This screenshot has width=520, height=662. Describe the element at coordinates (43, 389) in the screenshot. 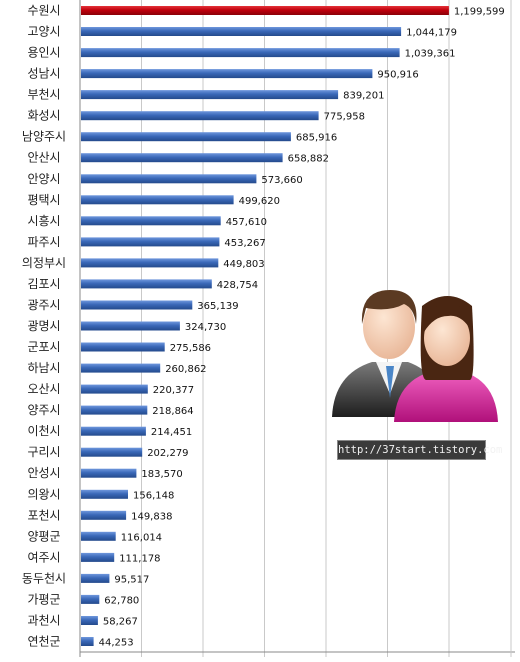

I see `category-label: 오산시` at that location.